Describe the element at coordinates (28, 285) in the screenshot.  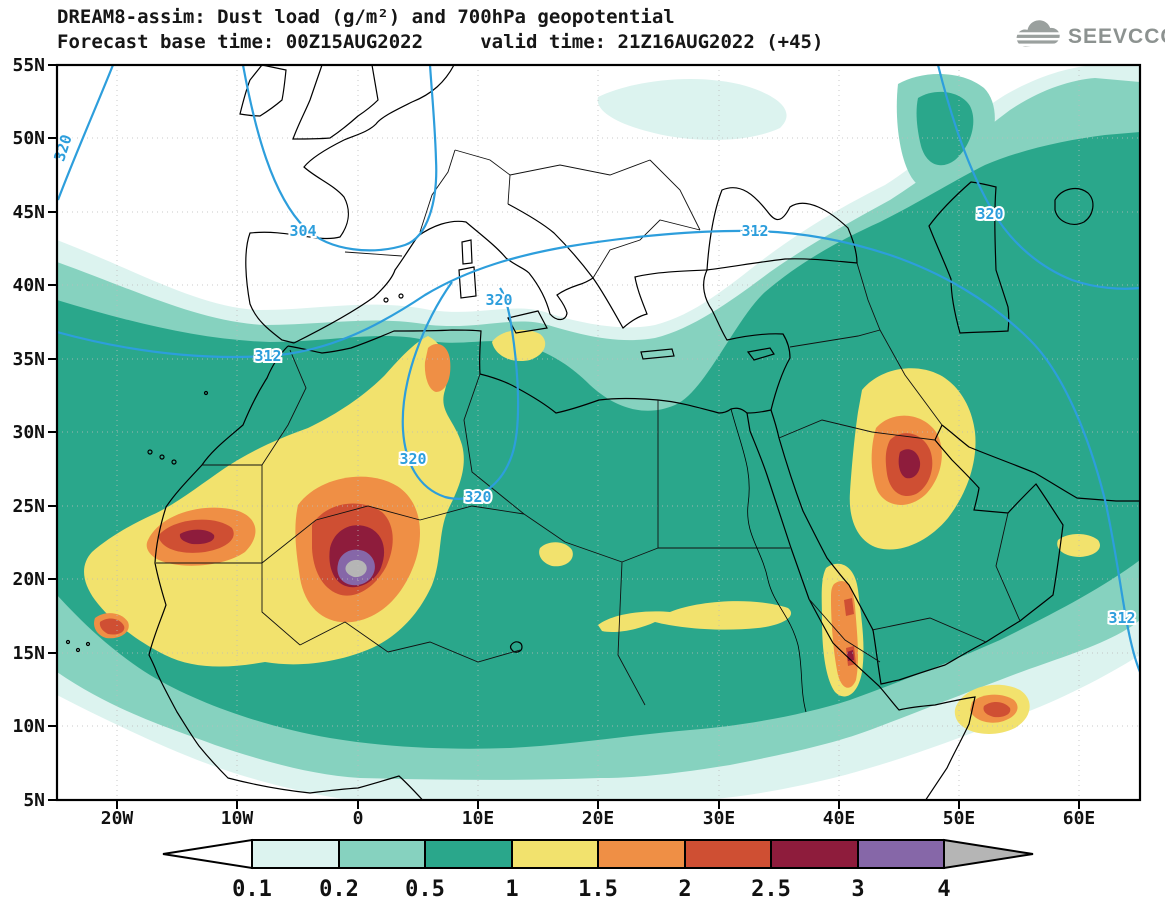
I see `lat-tick-label: 40N` at that location.